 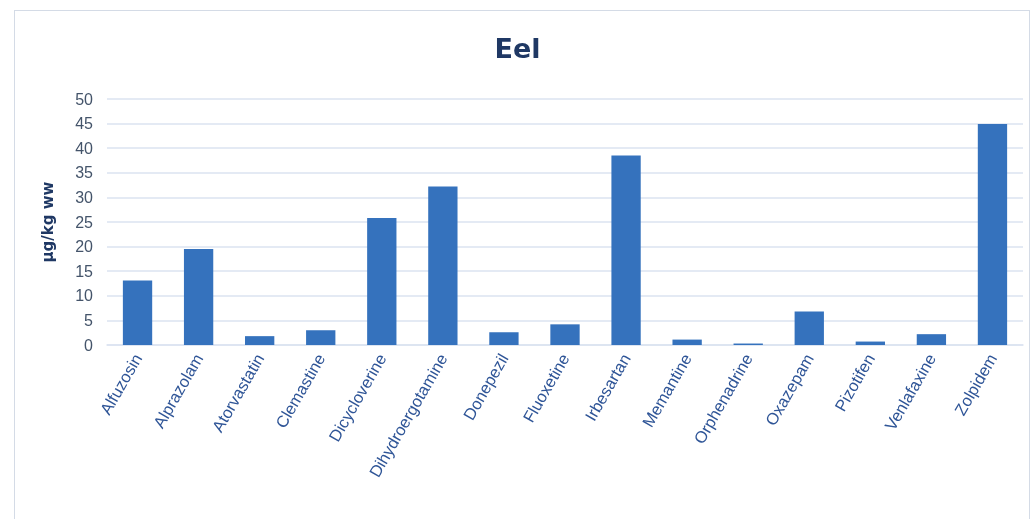 What do you see at coordinates (84, 271) in the screenshot?
I see `y-tick-label: 15` at bounding box center [84, 271].